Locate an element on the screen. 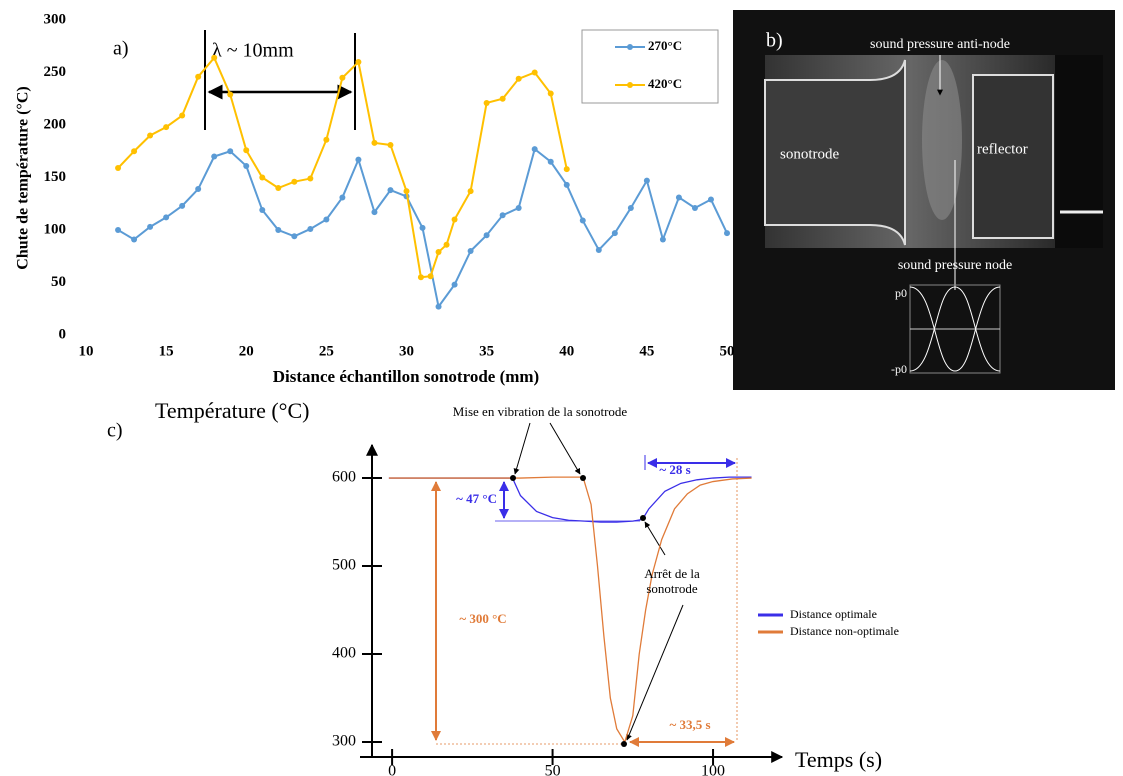 The width and height of the screenshot is (1123, 776). panel-label: a) is located at coordinates (121, 49).